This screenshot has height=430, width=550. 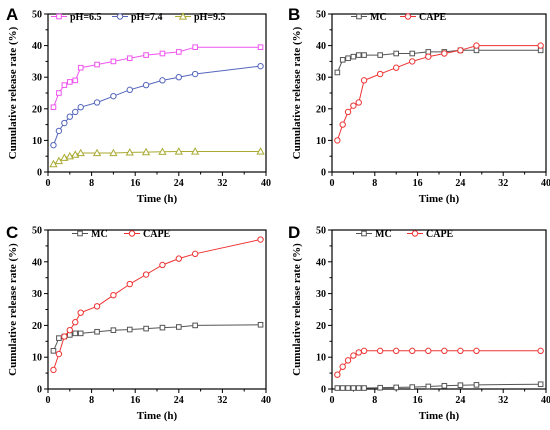 What do you see at coordinates (37, 46) in the screenshot?
I see `y-tick-label: 40` at bounding box center [37, 46].